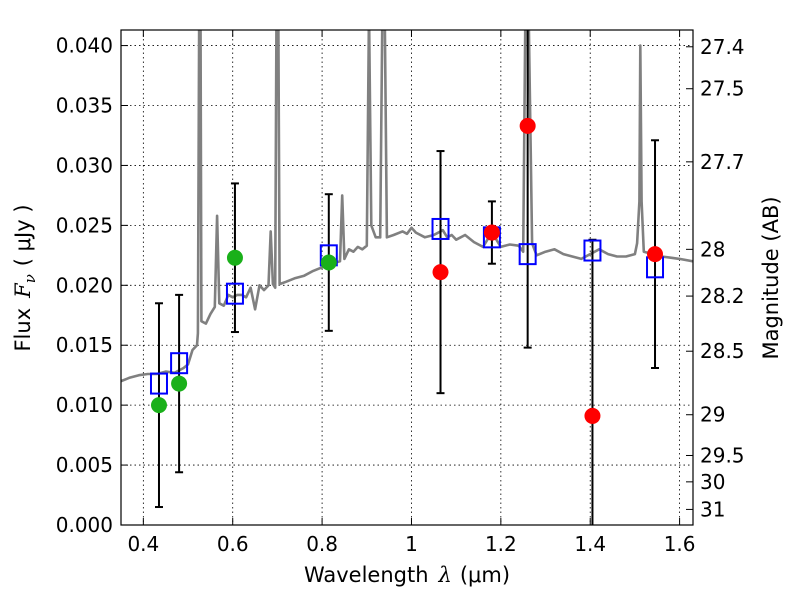  What do you see at coordinates (25, 277) in the screenshot?
I see `y-axis-label: FluxFν( μJy )` at bounding box center [25, 277].